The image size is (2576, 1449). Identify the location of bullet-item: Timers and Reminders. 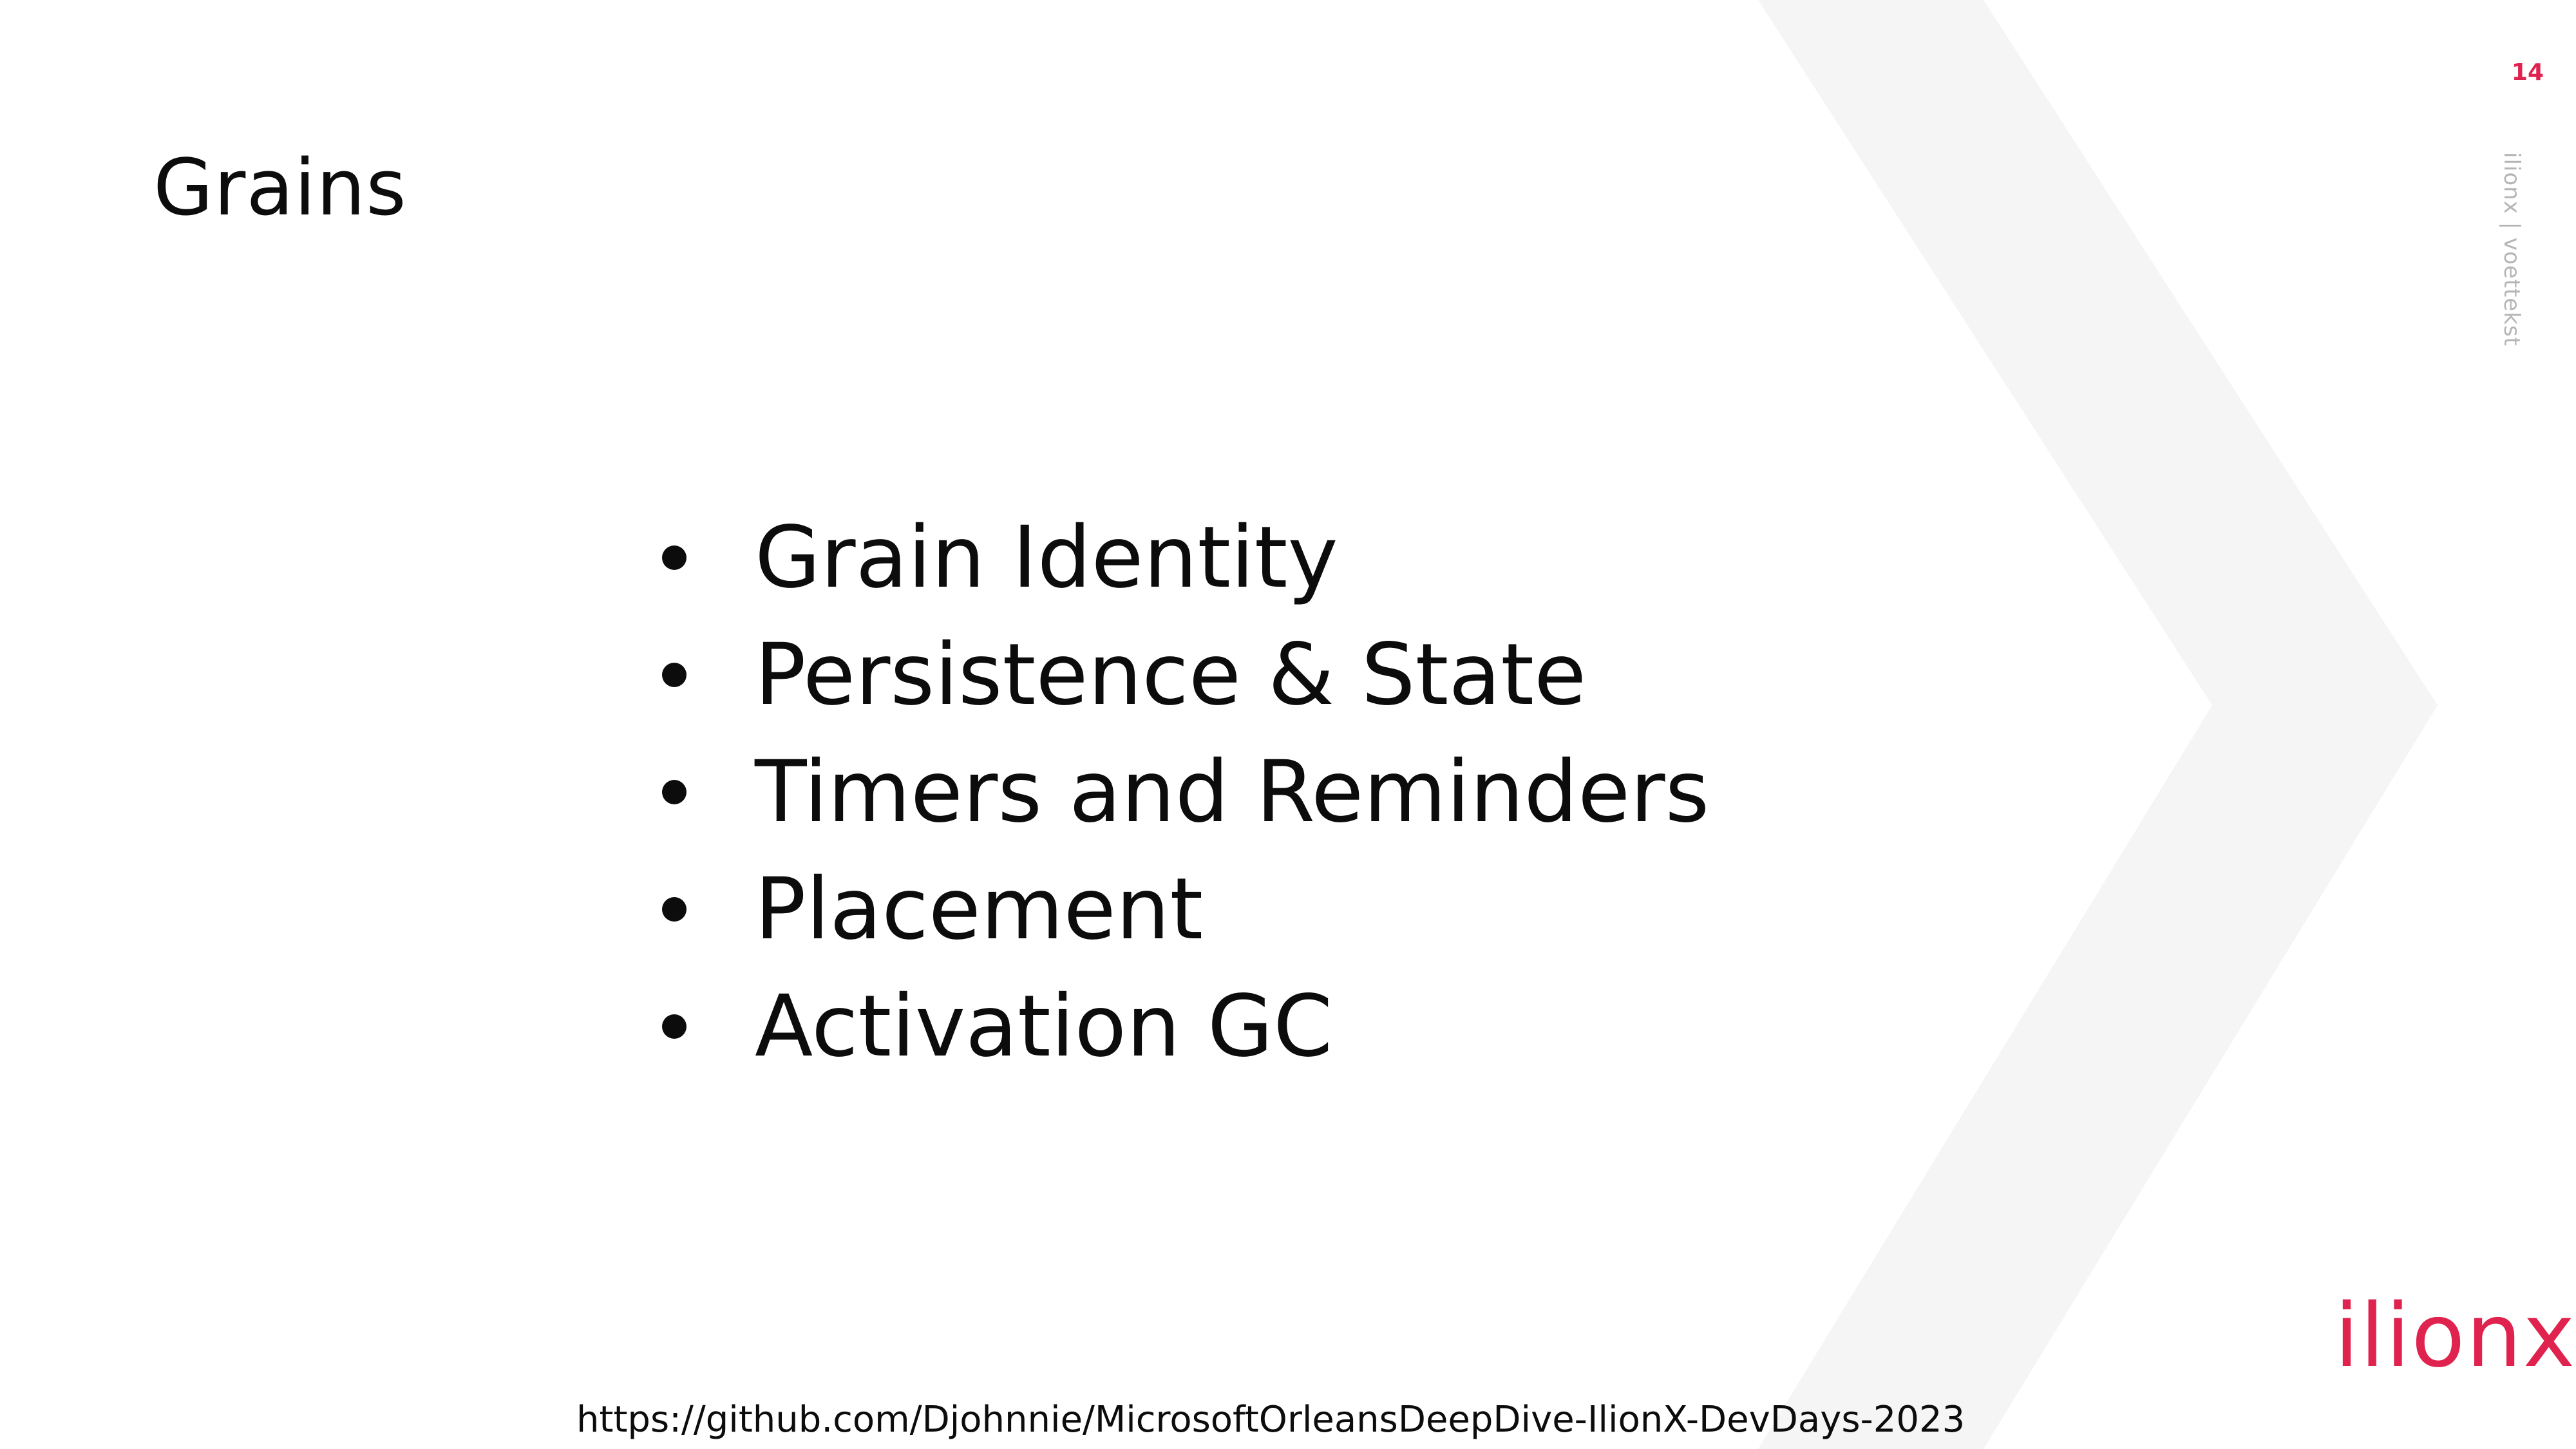
(1179, 792).